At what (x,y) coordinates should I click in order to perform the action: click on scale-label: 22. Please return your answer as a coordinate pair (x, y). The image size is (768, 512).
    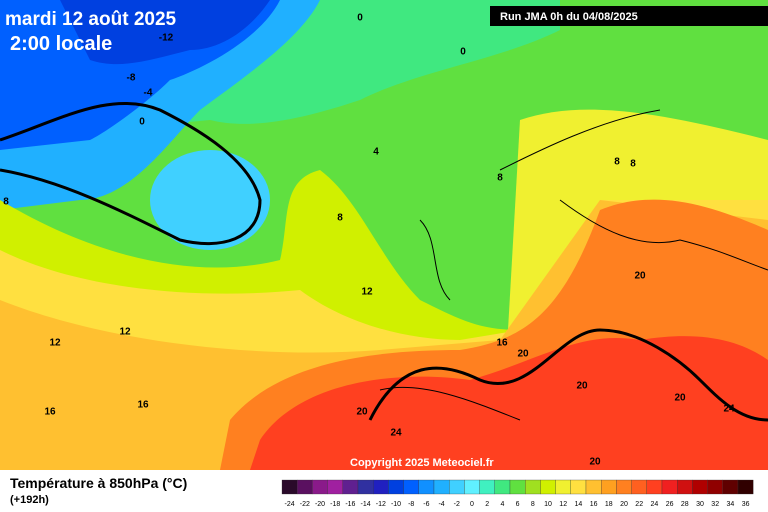
    Looking at the image, I should click on (639, 504).